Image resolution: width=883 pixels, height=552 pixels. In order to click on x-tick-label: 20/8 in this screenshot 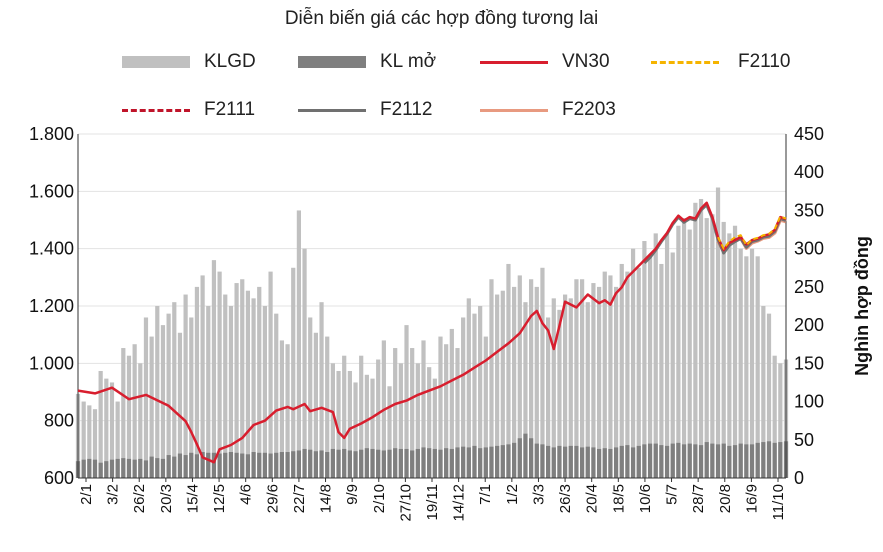, I will do `click(725, 498)`.